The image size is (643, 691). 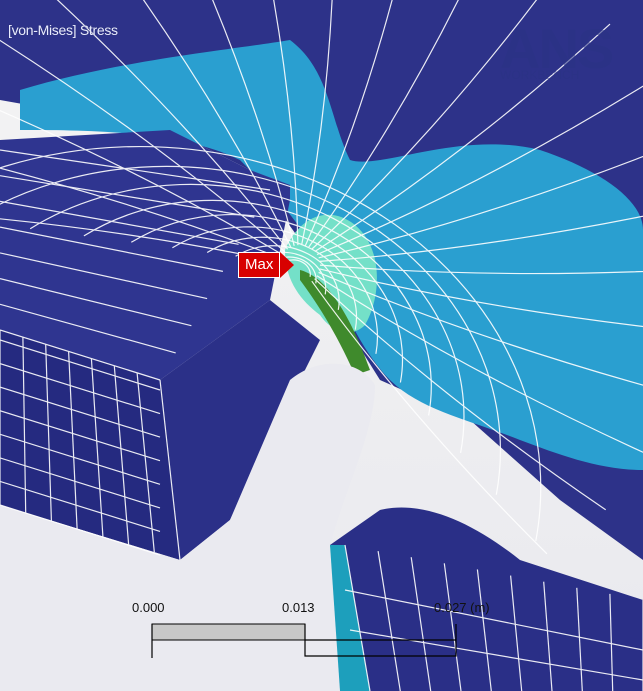 I want to click on ansys-logo-watermark: ANS, so click(x=557, y=48).